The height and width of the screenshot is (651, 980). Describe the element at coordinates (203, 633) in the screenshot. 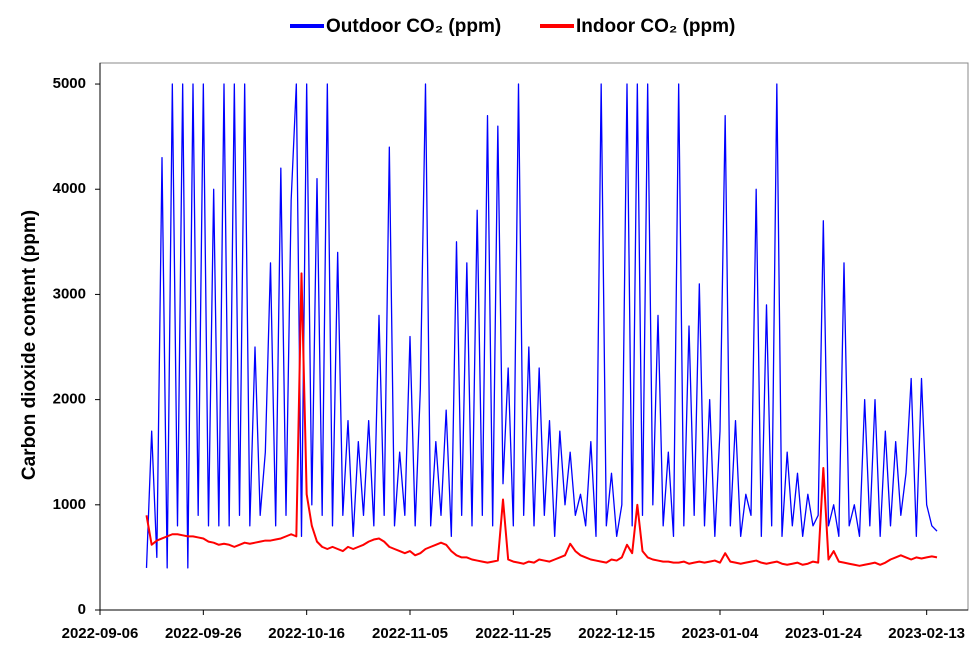

I see `x-tick-label: 2022-09-26` at that location.